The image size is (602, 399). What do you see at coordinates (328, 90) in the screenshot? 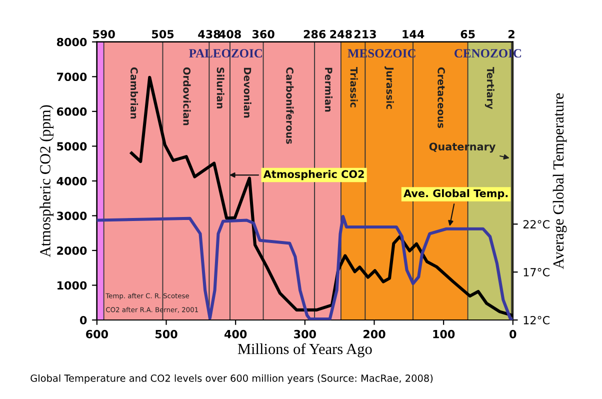
I see `band-label: Permian` at bounding box center [328, 90].